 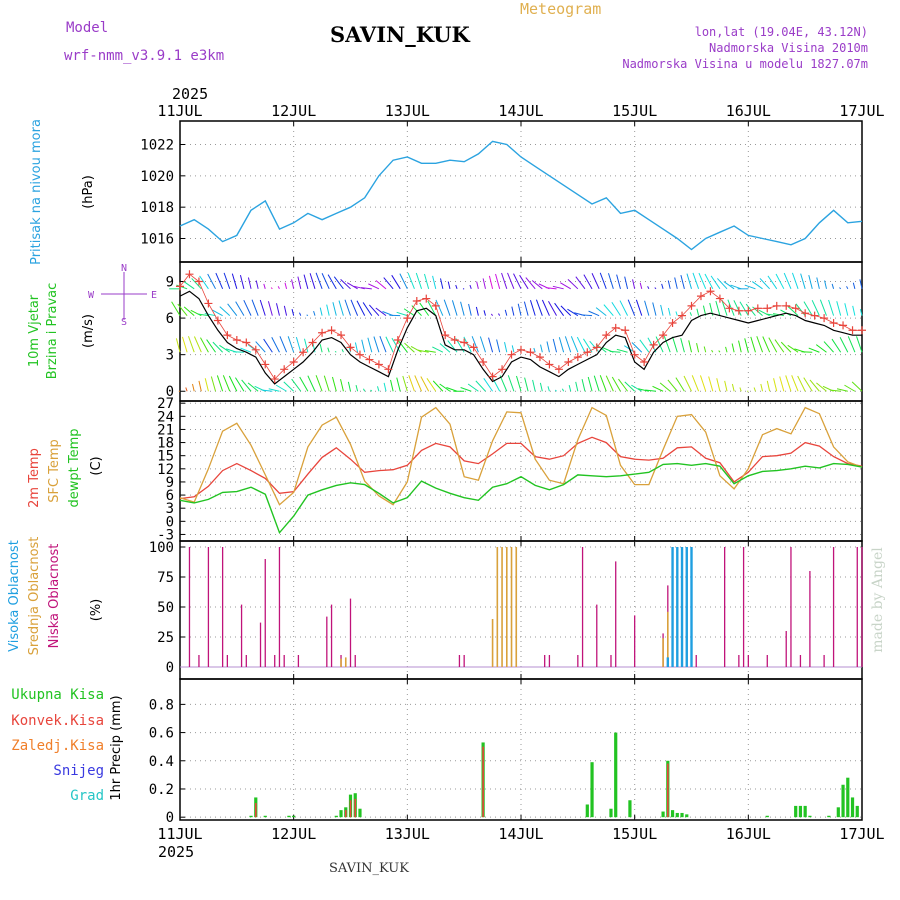 I want to click on precip-legend-entry: Grad, so click(x=87, y=796).